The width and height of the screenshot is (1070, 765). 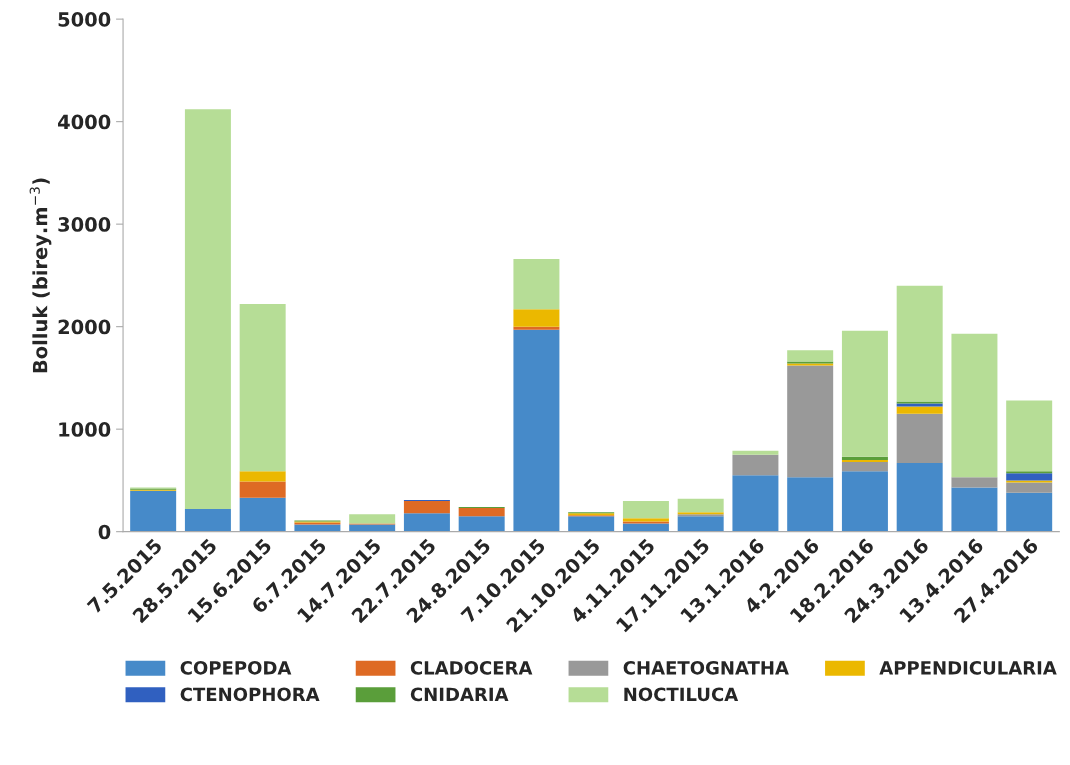 I want to click on y-axis-title: Bolluk (birey.m$^{−3}$), so click(x=40, y=275).